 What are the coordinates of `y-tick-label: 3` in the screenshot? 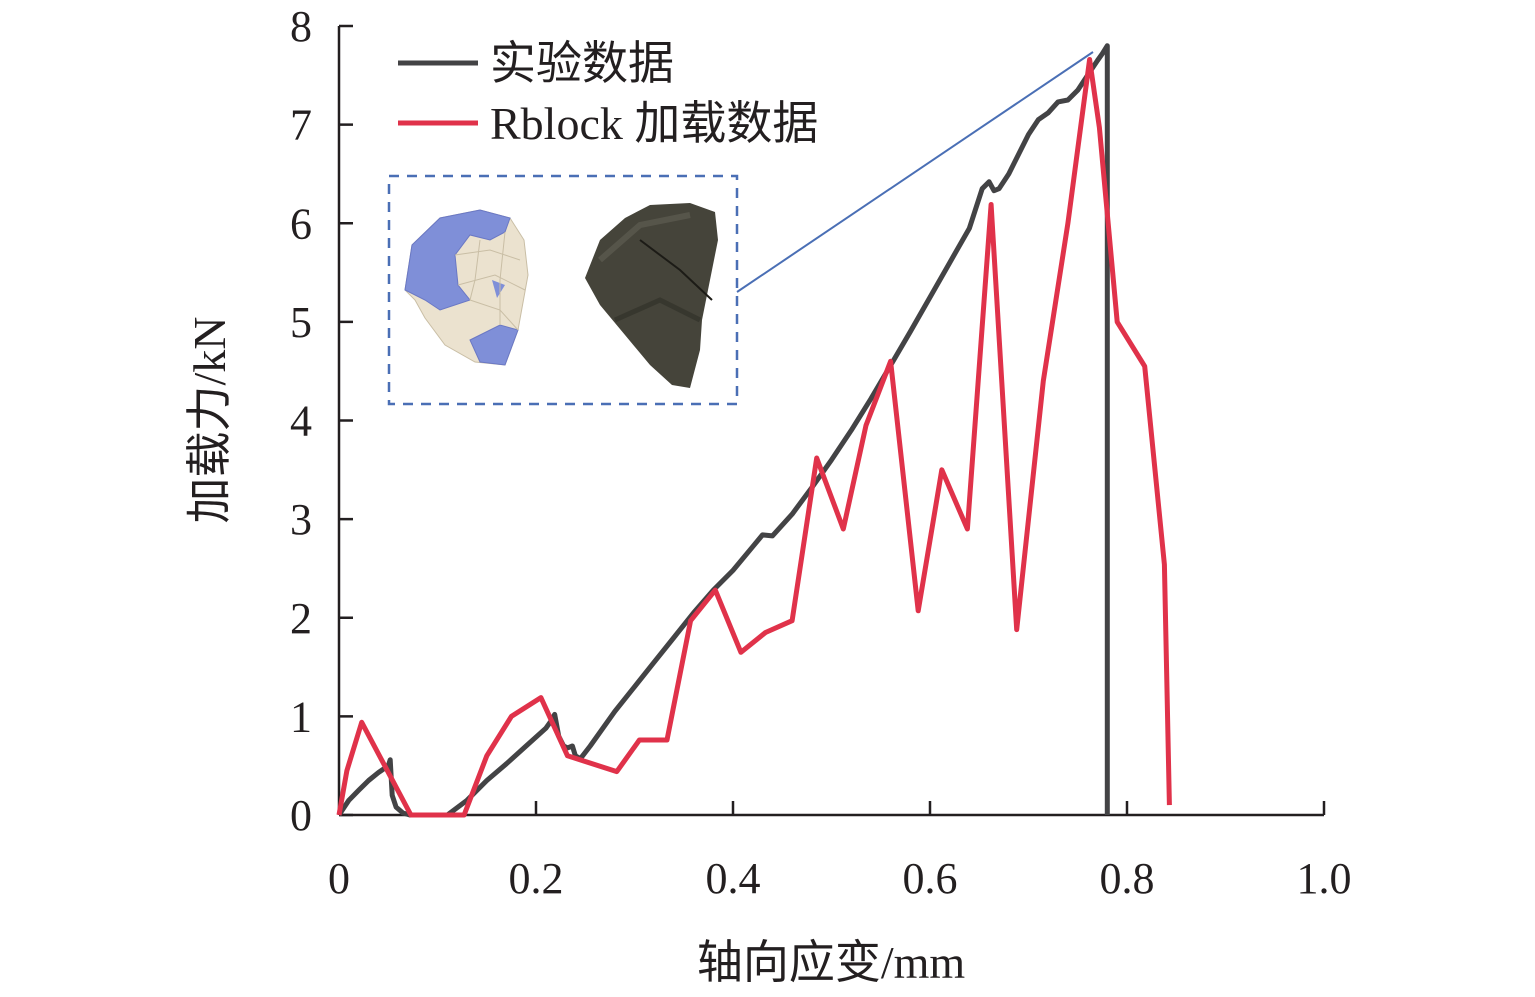 It's located at (301, 519).